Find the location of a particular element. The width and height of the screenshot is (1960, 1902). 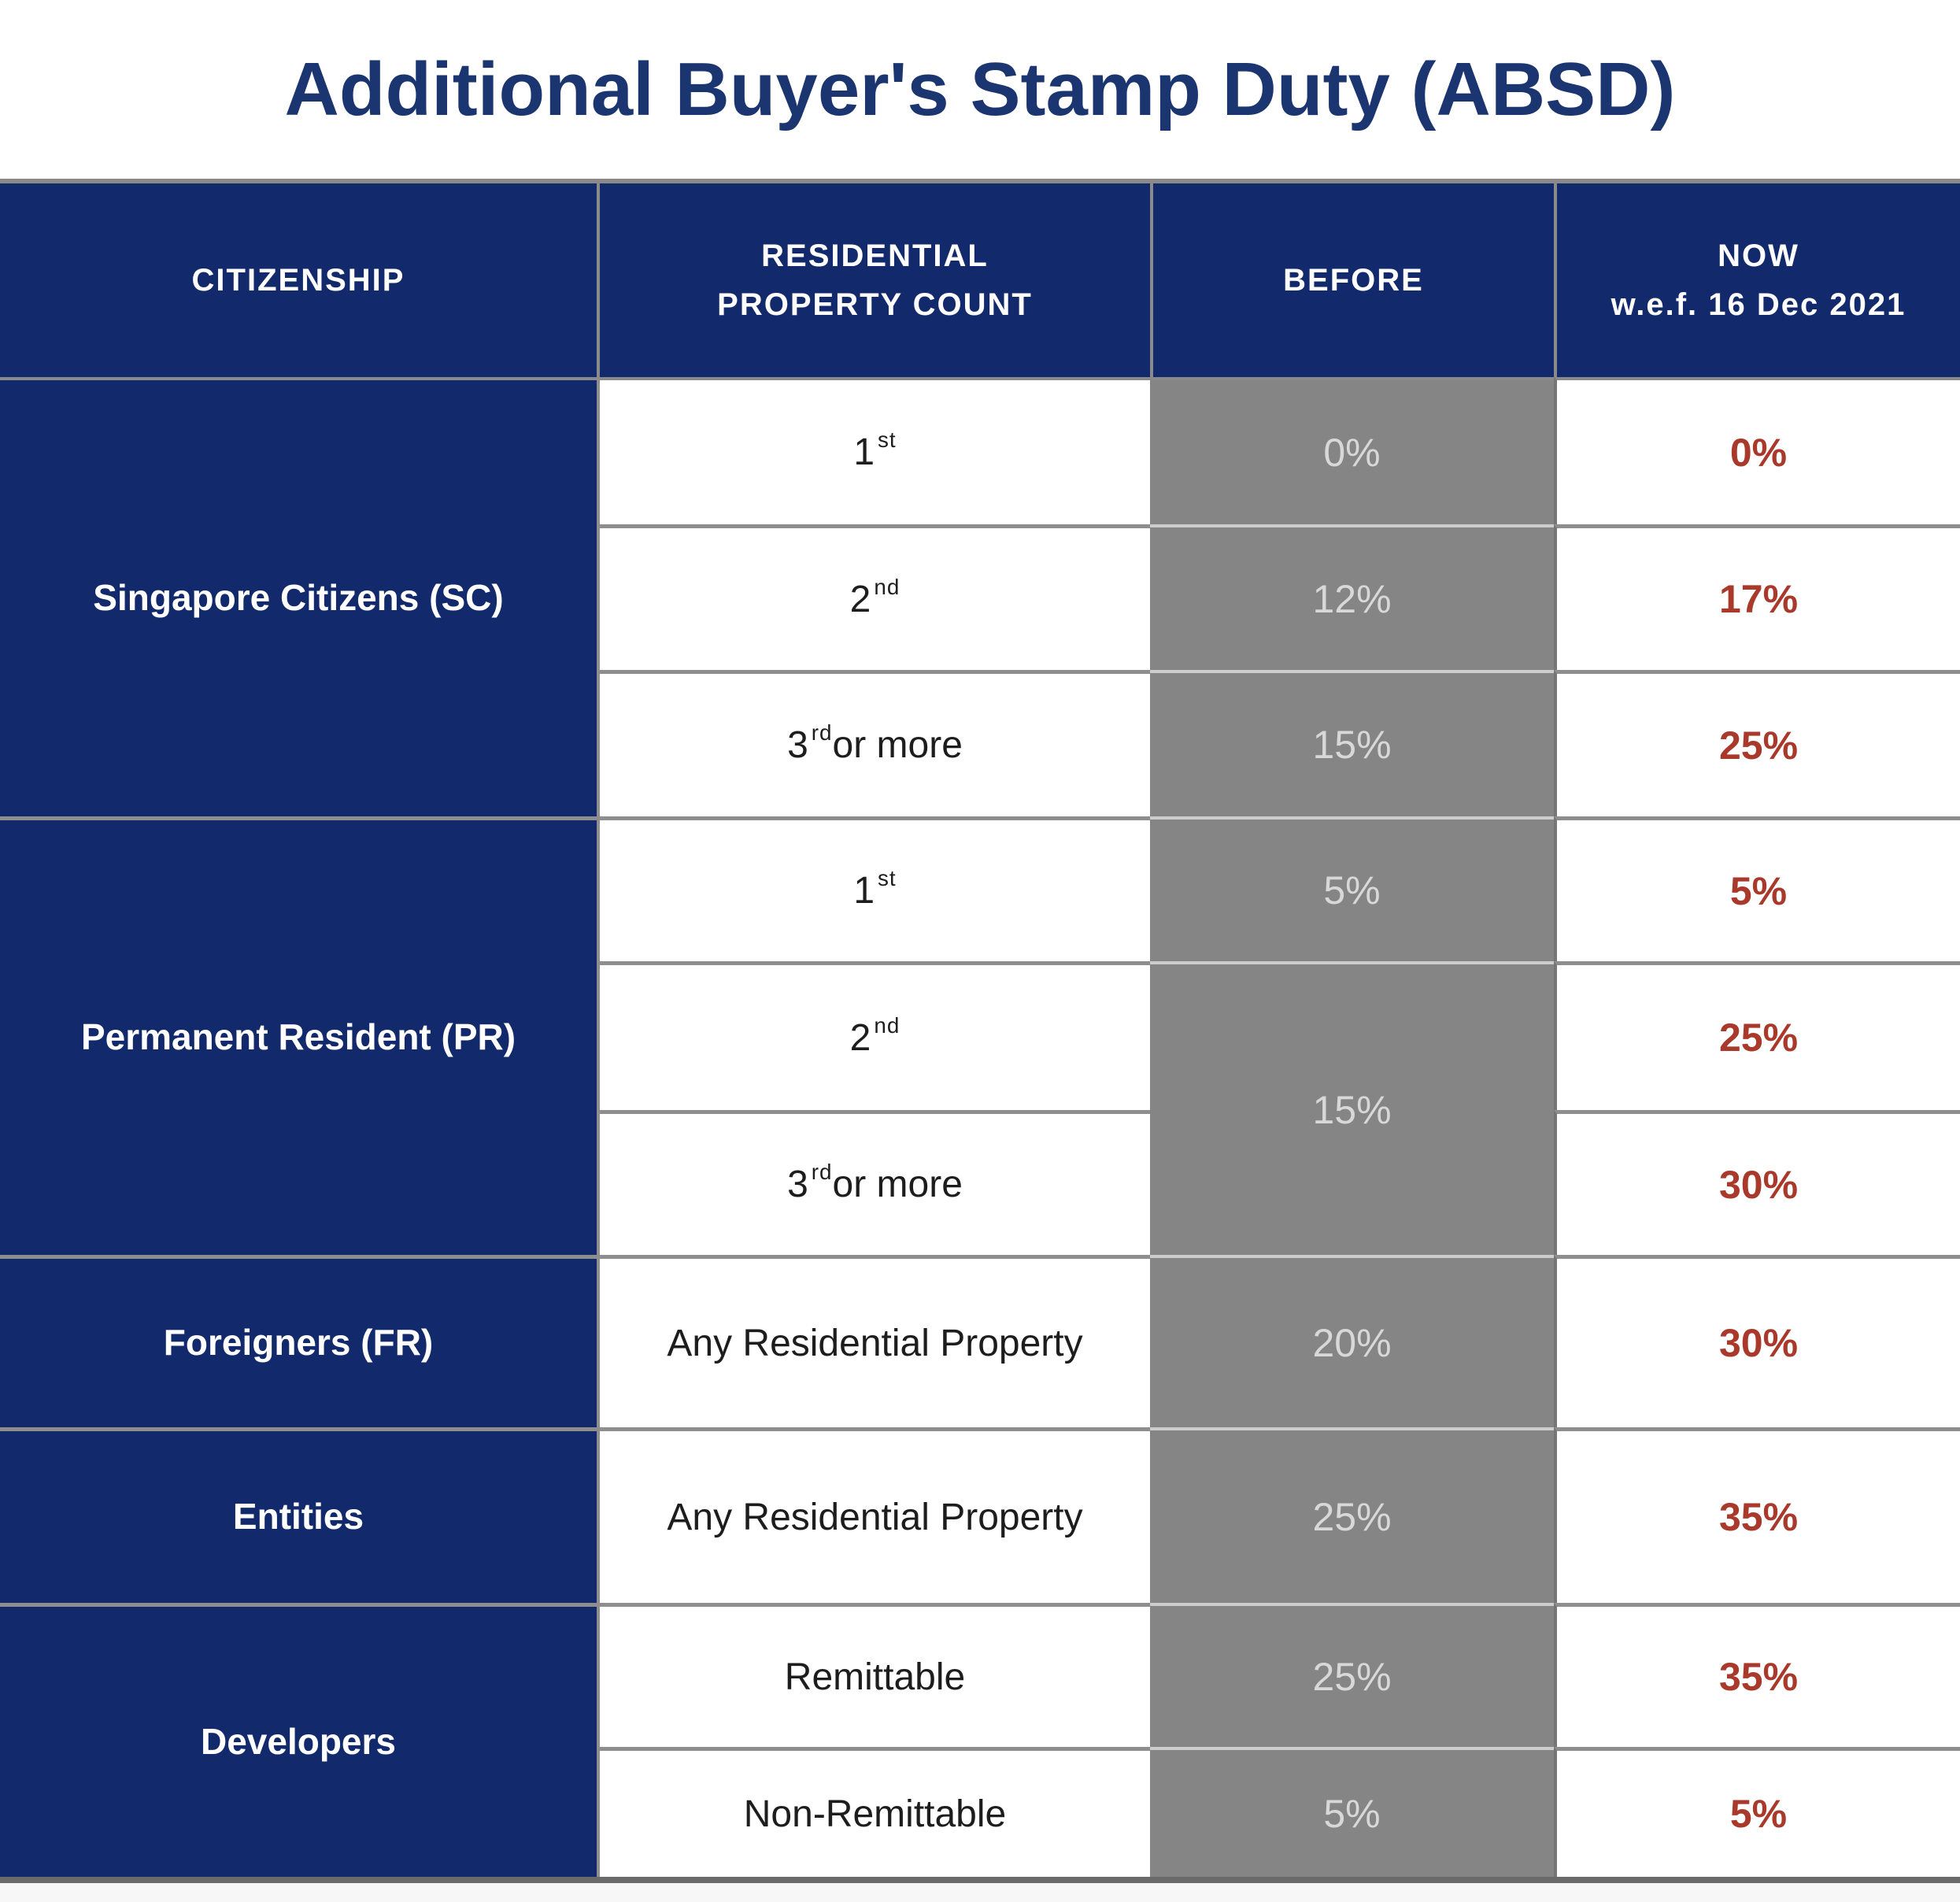

count-base: Remittable is located at coordinates (875, 1677).